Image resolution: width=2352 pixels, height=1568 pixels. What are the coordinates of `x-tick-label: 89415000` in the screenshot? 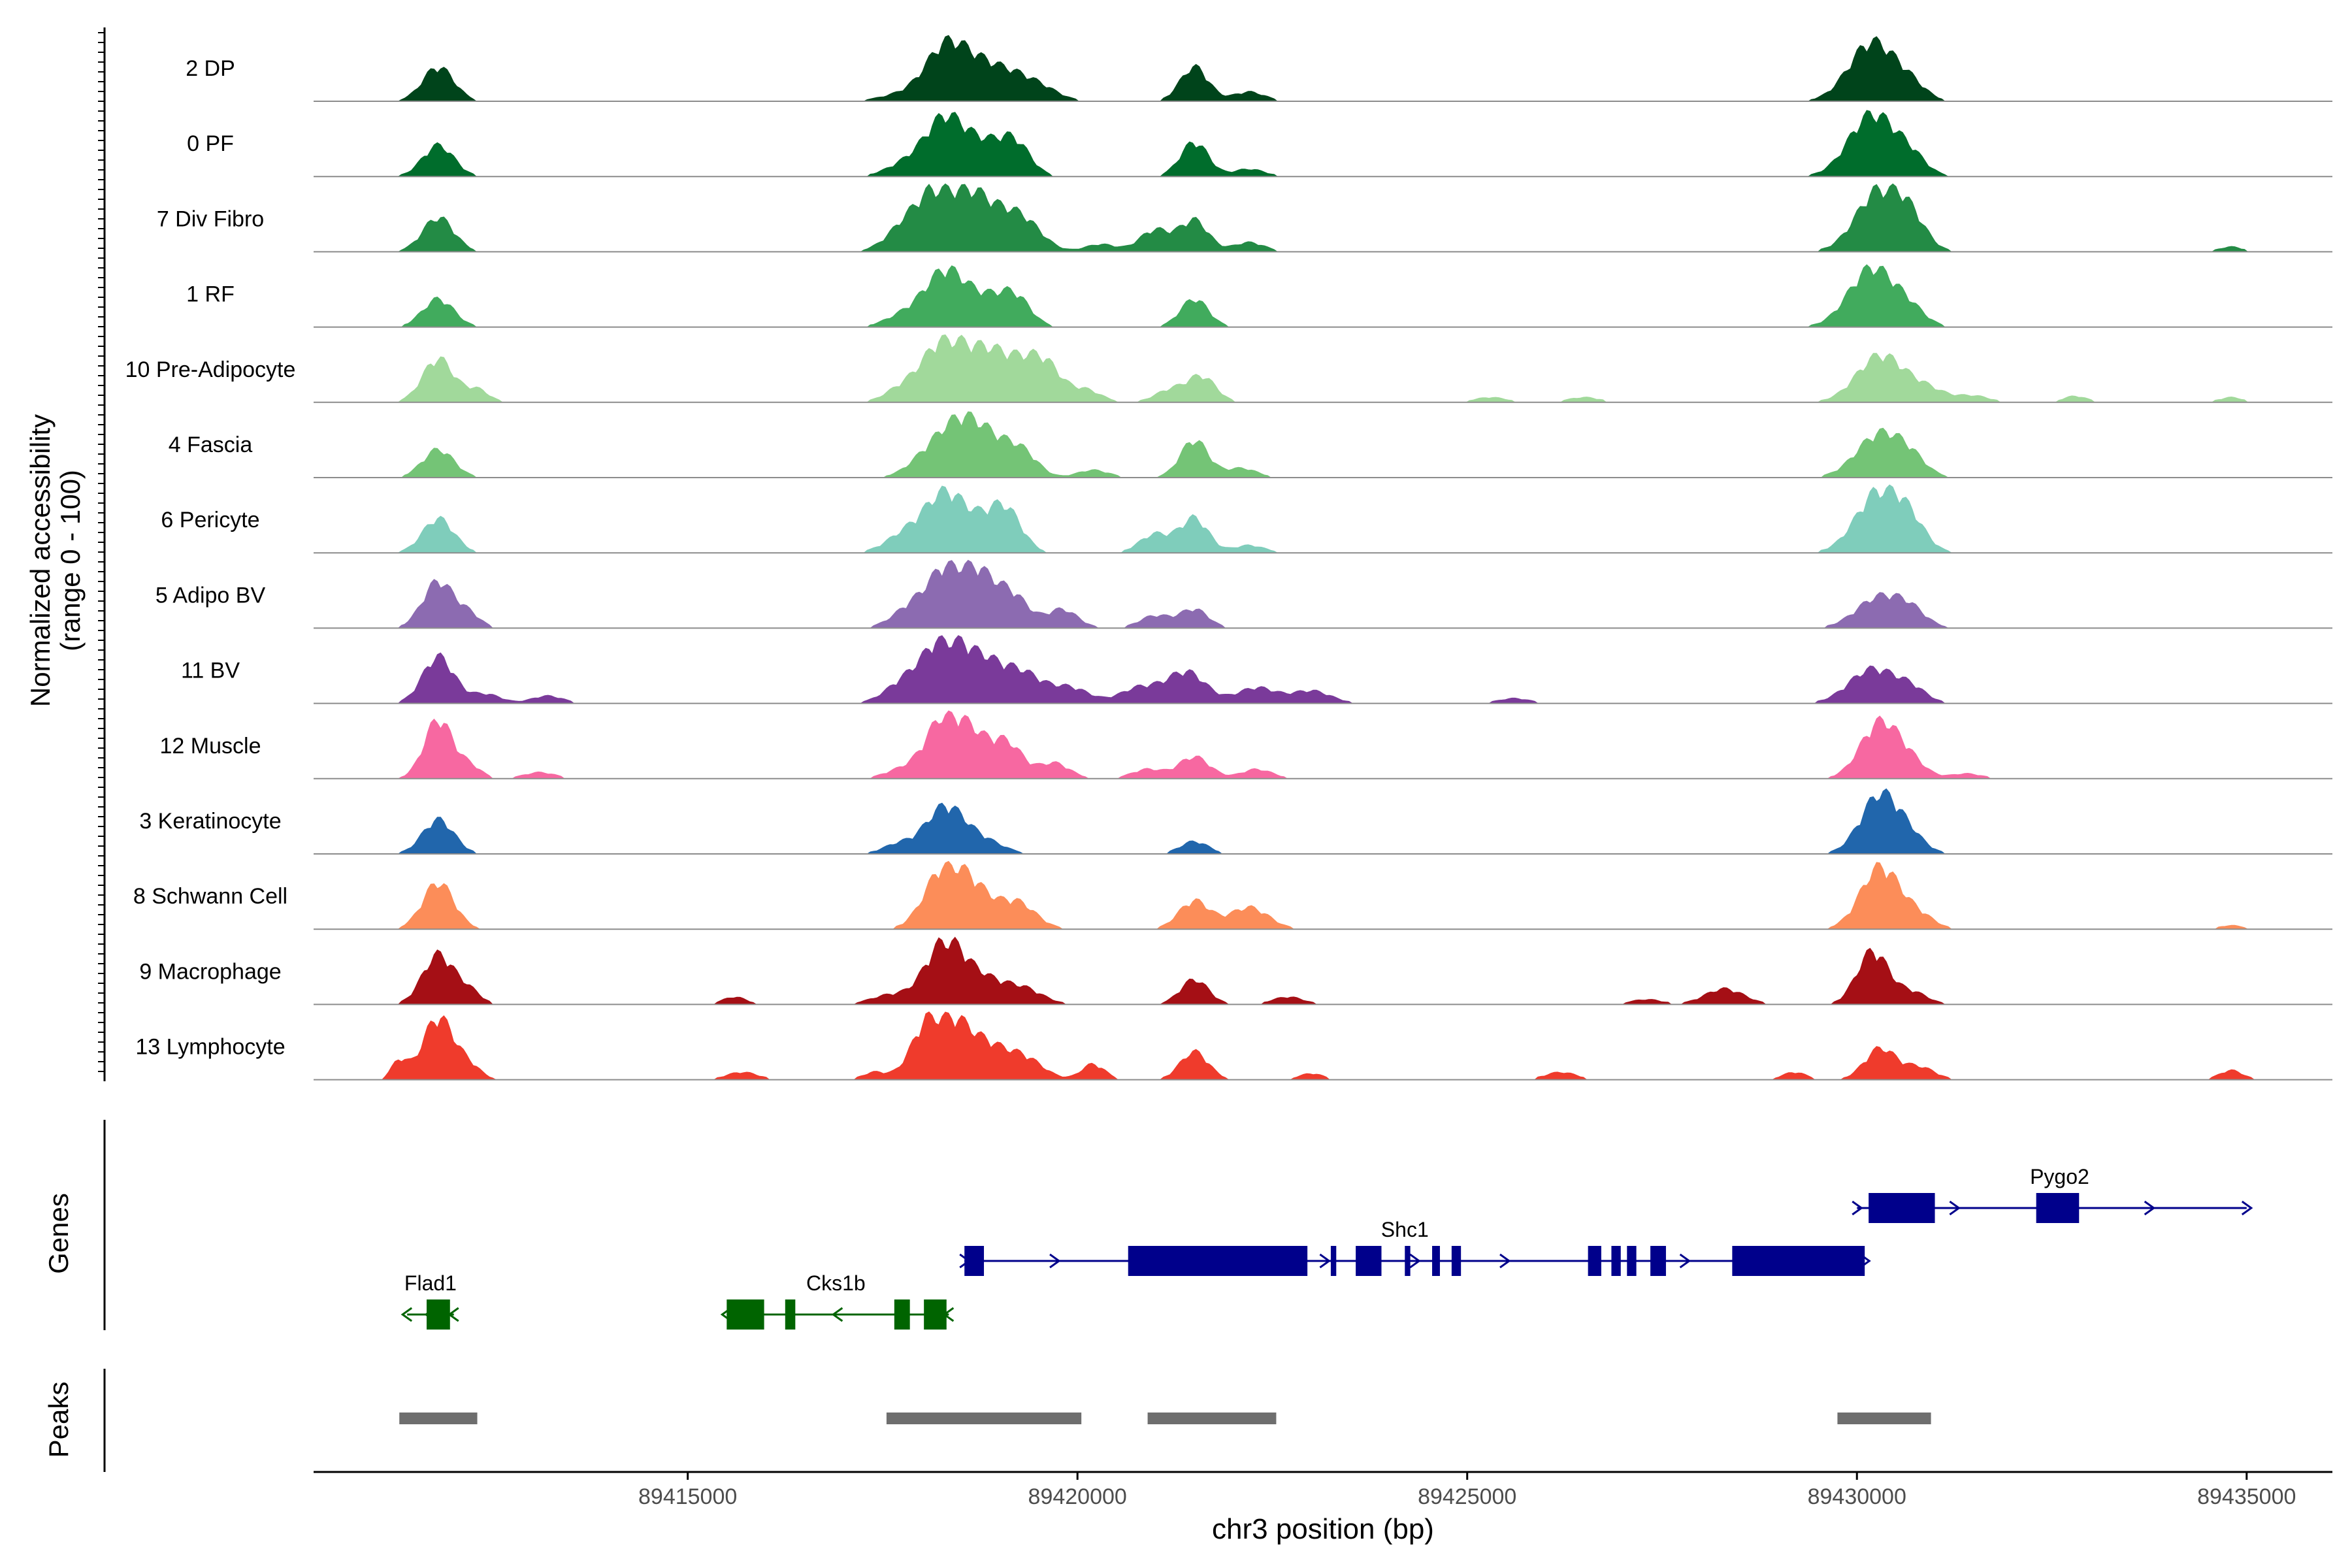 It's located at (687, 1496).